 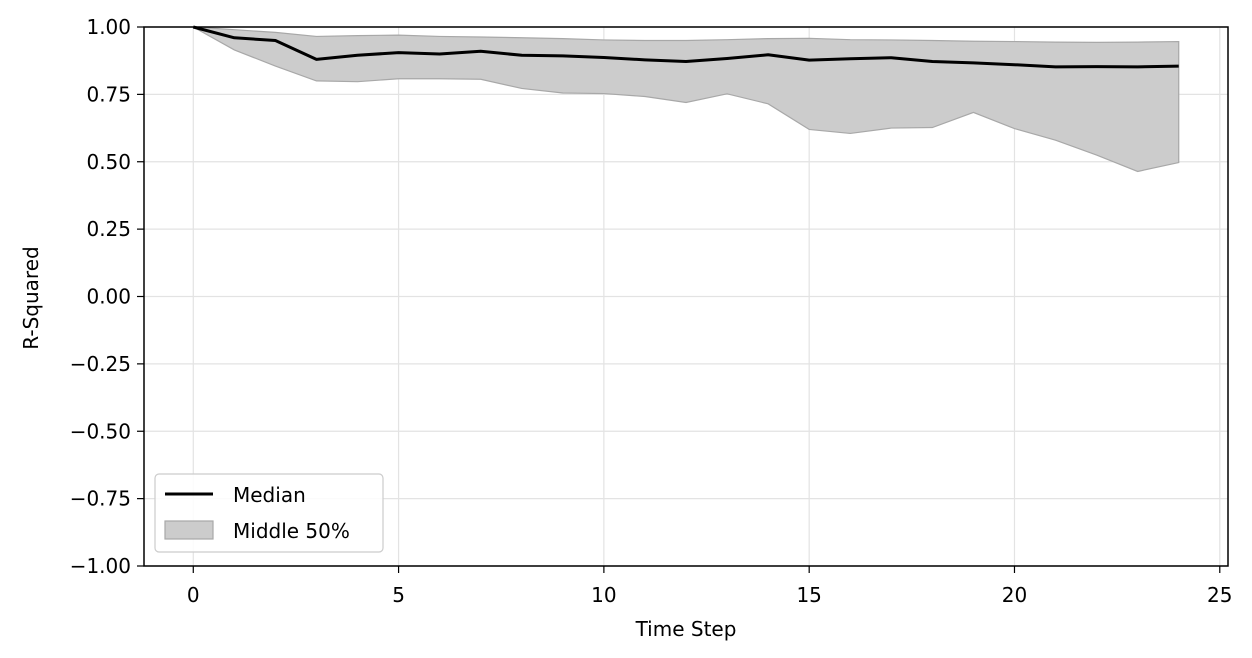 I want to click on line-layer, so click(x=685, y=47).